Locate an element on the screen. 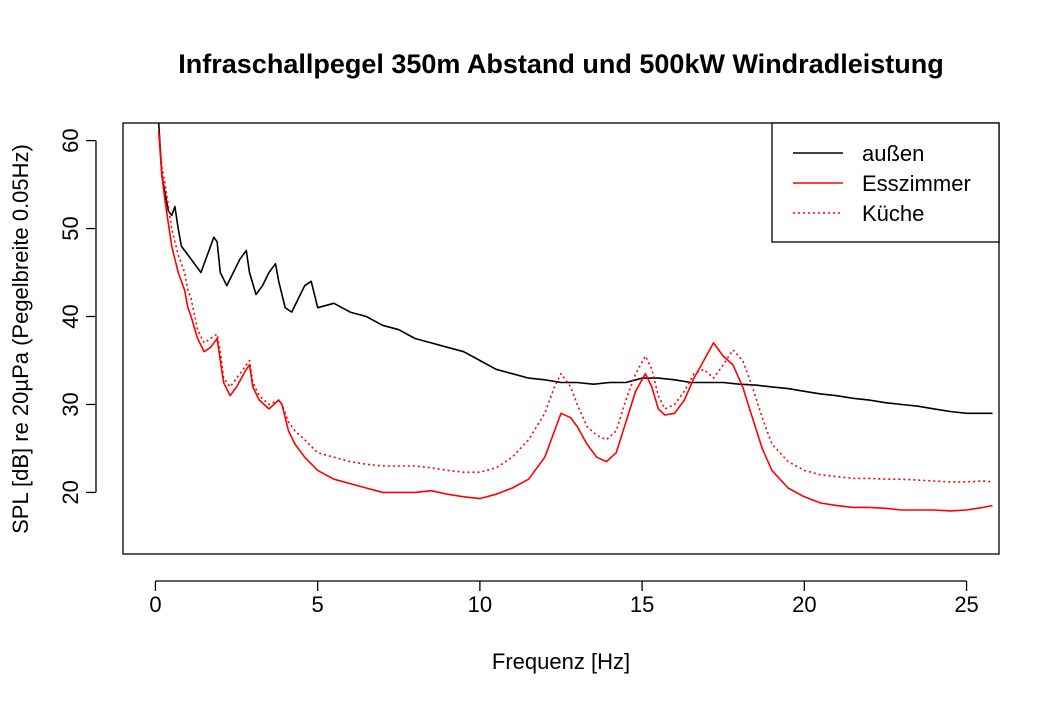  x-tick-label: 20 is located at coordinates (804, 604).